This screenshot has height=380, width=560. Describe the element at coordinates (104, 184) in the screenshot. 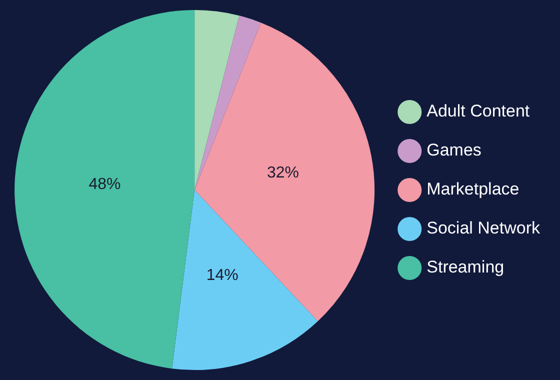

I see `data-label: 48%` at that location.